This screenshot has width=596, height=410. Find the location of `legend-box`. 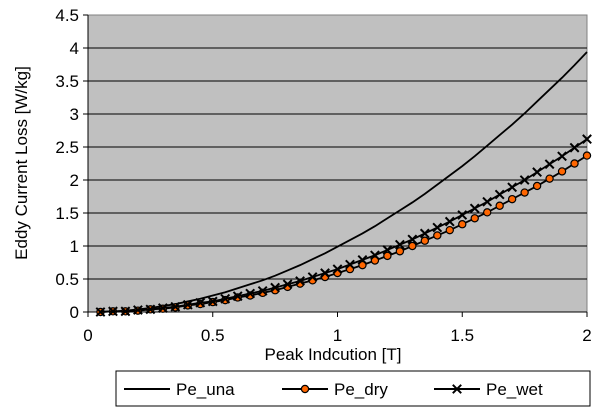

legend-box is located at coordinates (353, 388).